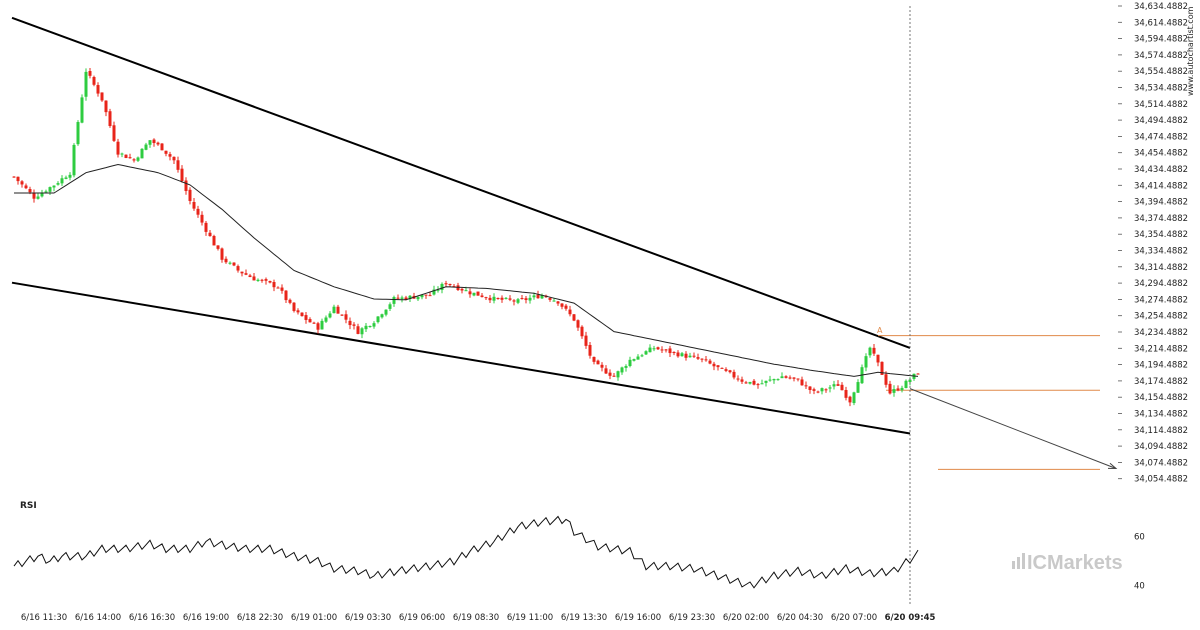  What do you see at coordinates (800, 618) in the screenshot?
I see `time-tick-label: 6/20 04:30` at bounding box center [800, 618].